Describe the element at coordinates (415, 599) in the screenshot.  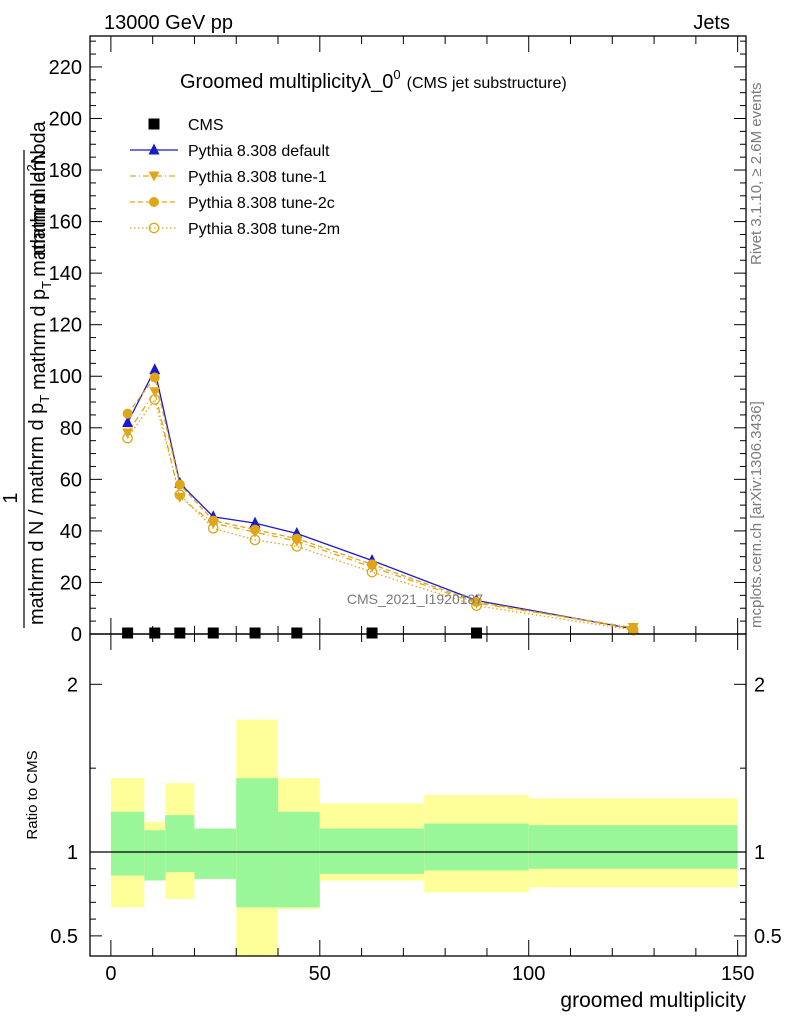
I see `watermark-label: CMS_2021_I1920187` at that location.